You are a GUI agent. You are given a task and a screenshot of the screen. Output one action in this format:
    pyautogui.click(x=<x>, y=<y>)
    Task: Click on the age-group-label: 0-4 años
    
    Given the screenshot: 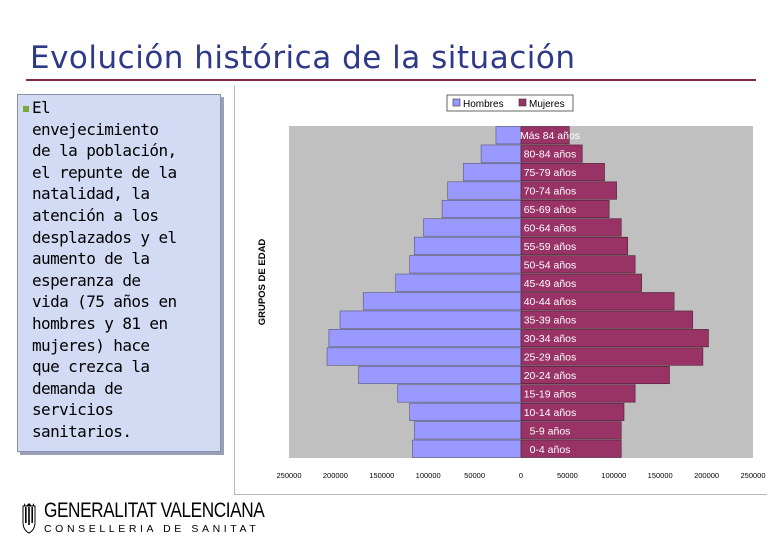 What is the action you would take?
    pyautogui.click(x=550, y=450)
    